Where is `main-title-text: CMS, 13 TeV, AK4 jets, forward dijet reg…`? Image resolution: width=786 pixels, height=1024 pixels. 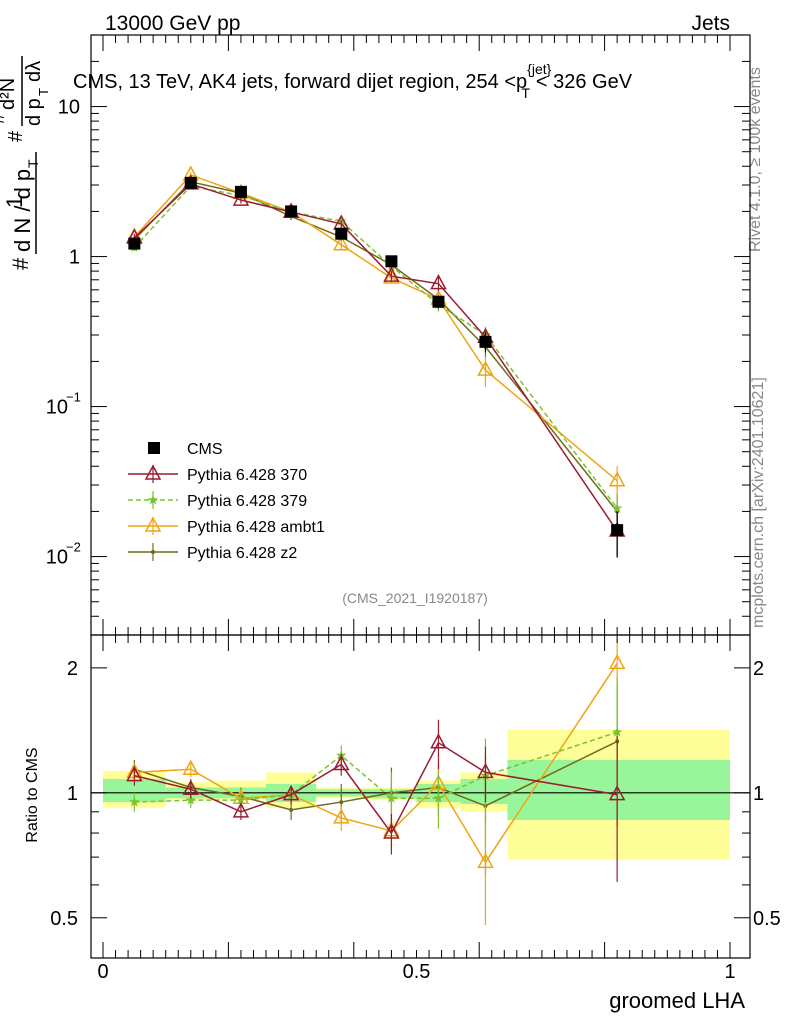
main-title-text: CMS, 13 TeV, AK4 jets, forward dijet reg… is located at coordinates (300, 82).